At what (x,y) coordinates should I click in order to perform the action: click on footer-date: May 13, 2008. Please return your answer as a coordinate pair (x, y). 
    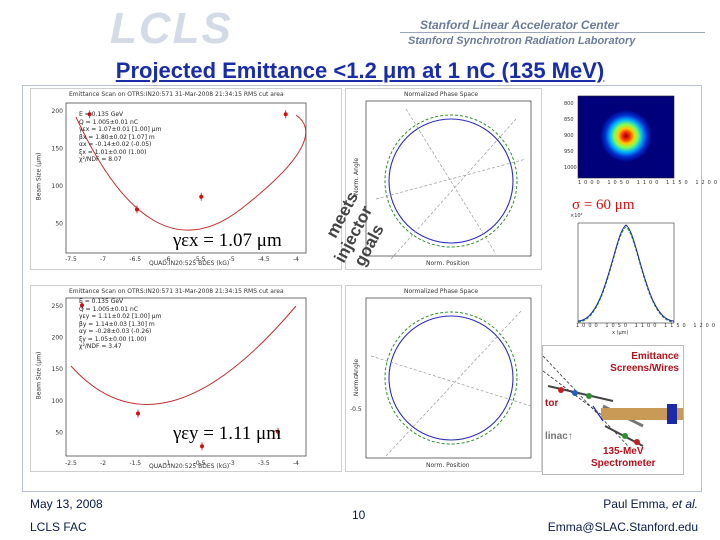
    Looking at the image, I should click on (66, 504).